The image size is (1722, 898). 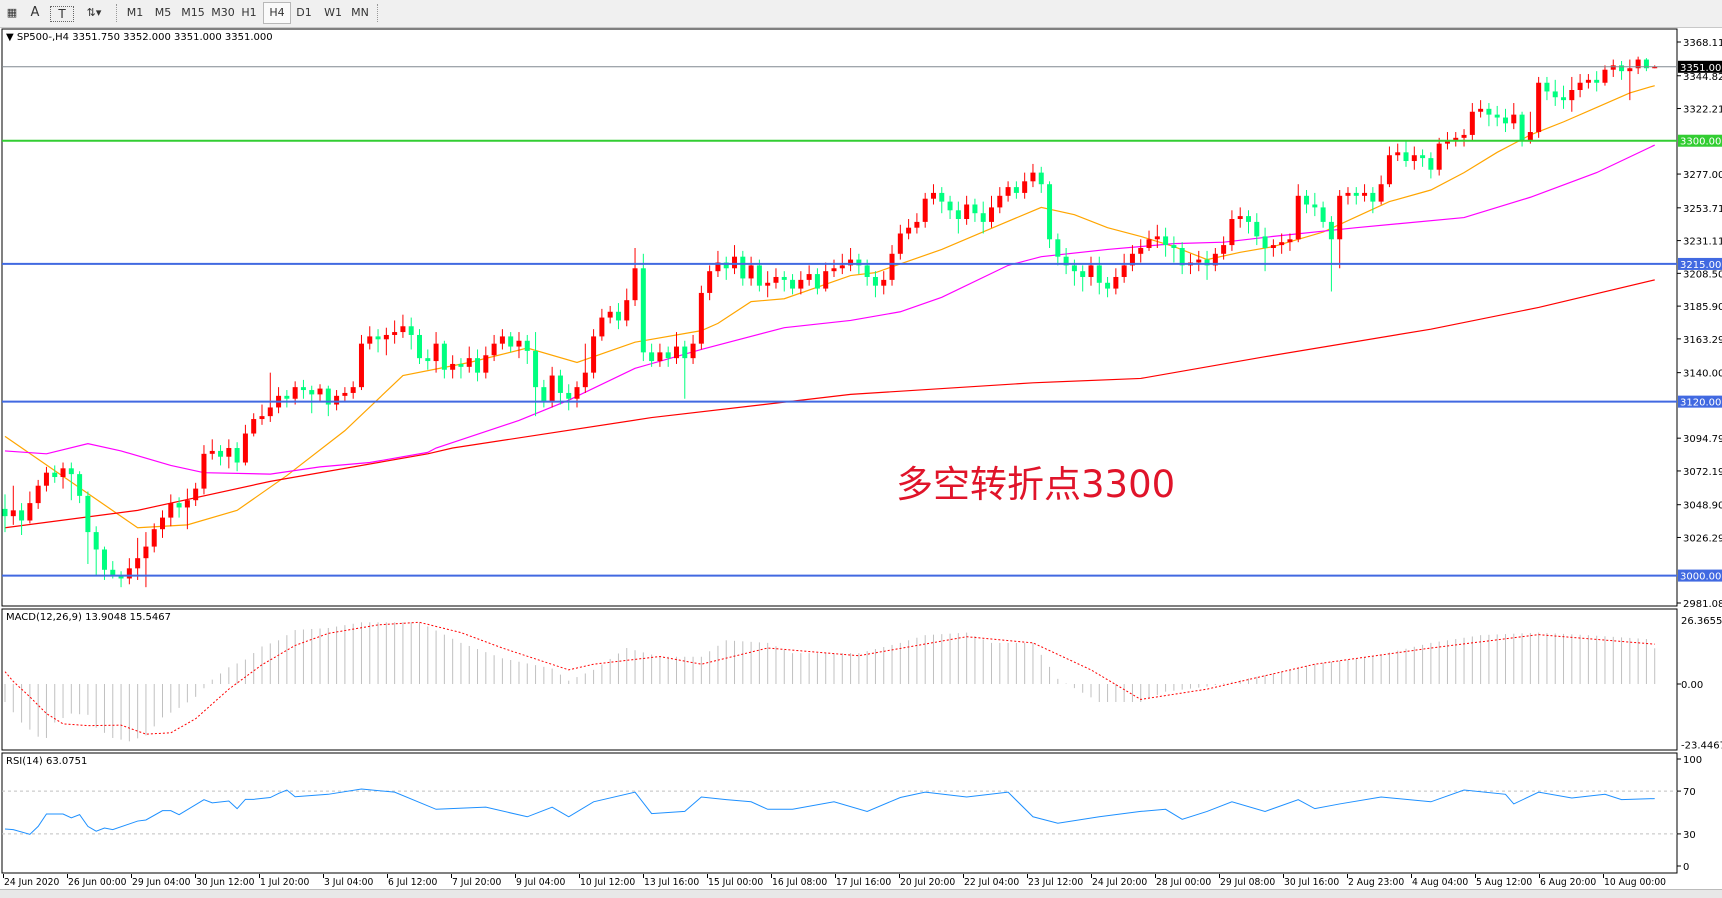 I want to click on timeframe-m15: M15, so click(x=193, y=12).